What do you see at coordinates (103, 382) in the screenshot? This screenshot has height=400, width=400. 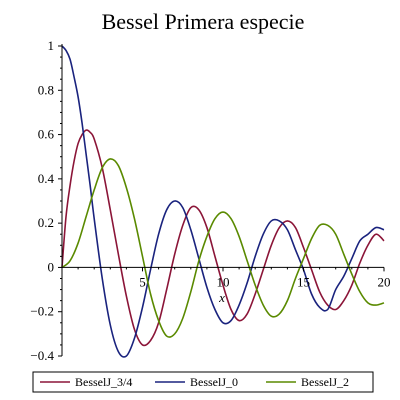 I see `legend-label-besselj-3-4: BesselJ_3/4` at bounding box center [103, 382].